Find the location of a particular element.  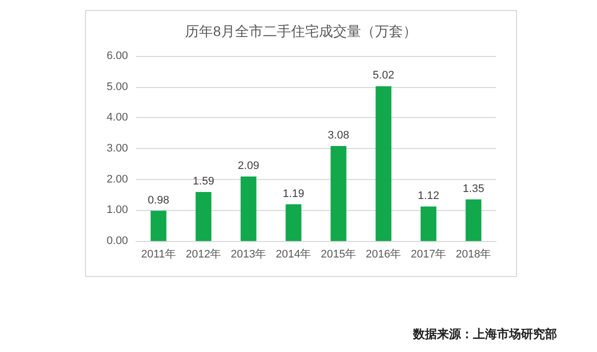

x-tick-label: 2017年 is located at coordinates (428, 254).